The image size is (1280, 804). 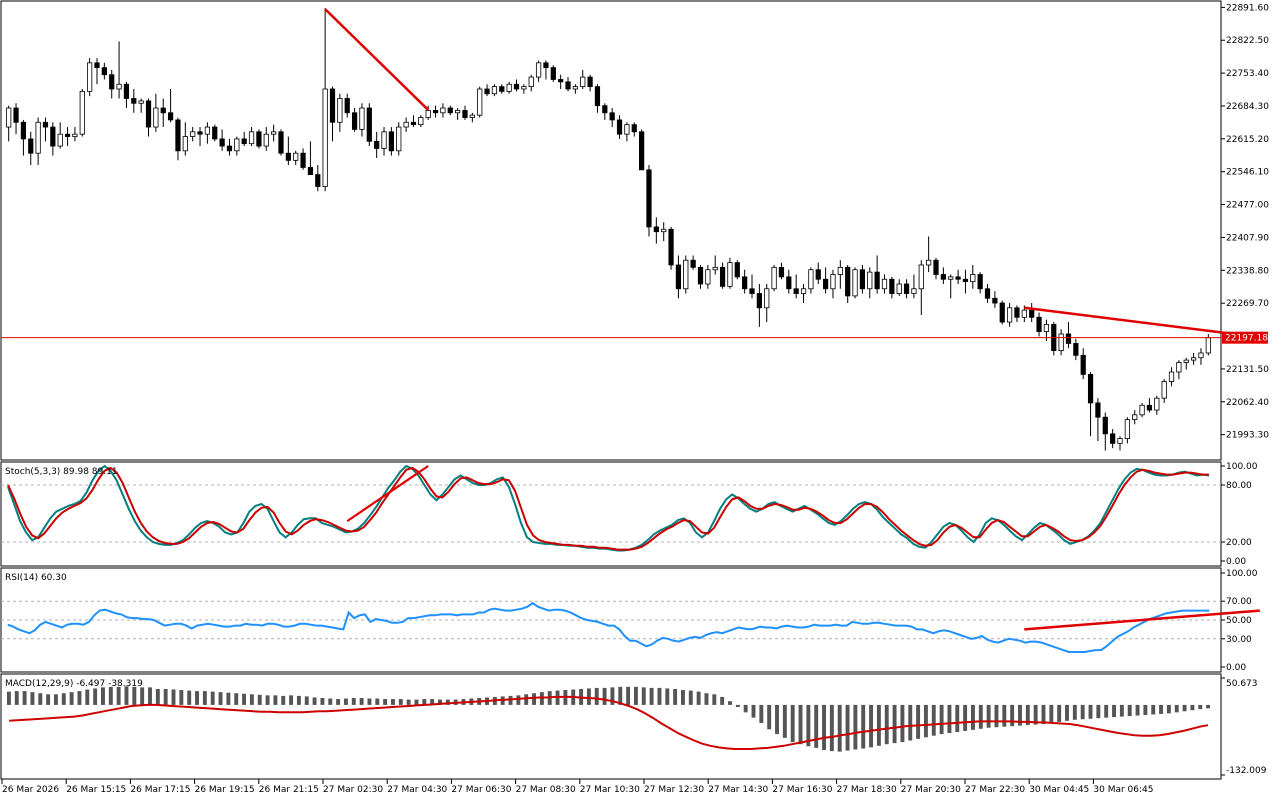 What do you see at coordinates (387, 494) in the screenshot?
I see `stoch-trendline` at bounding box center [387, 494].